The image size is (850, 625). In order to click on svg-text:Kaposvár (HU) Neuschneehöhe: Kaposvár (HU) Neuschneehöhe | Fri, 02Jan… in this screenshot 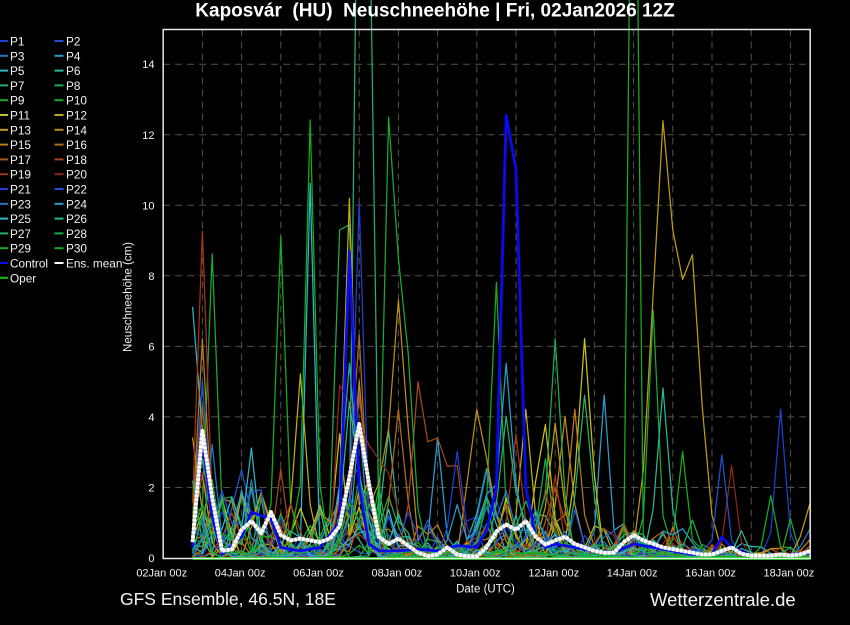, I will do `click(435, 11)`.